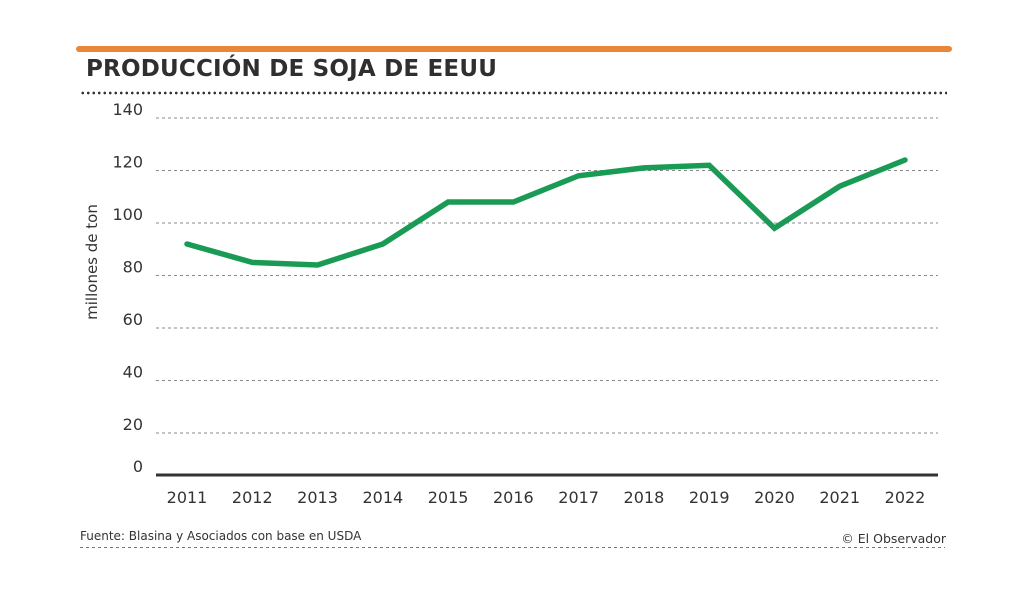 This screenshot has width=1024, height=597. I want to click on footer-separator, so click(512, 547).